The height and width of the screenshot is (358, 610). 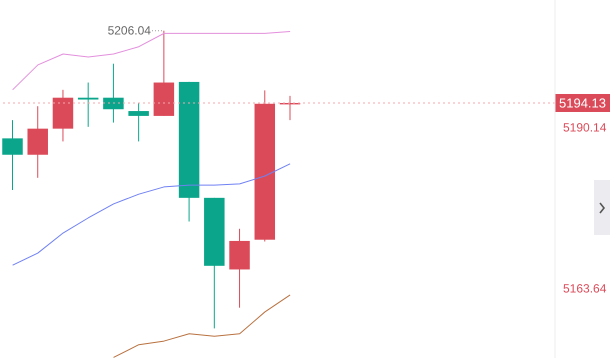 What do you see at coordinates (585, 127) in the screenshot?
I see `y-tick-label: 5190.14` at bounding box center [585, 127].